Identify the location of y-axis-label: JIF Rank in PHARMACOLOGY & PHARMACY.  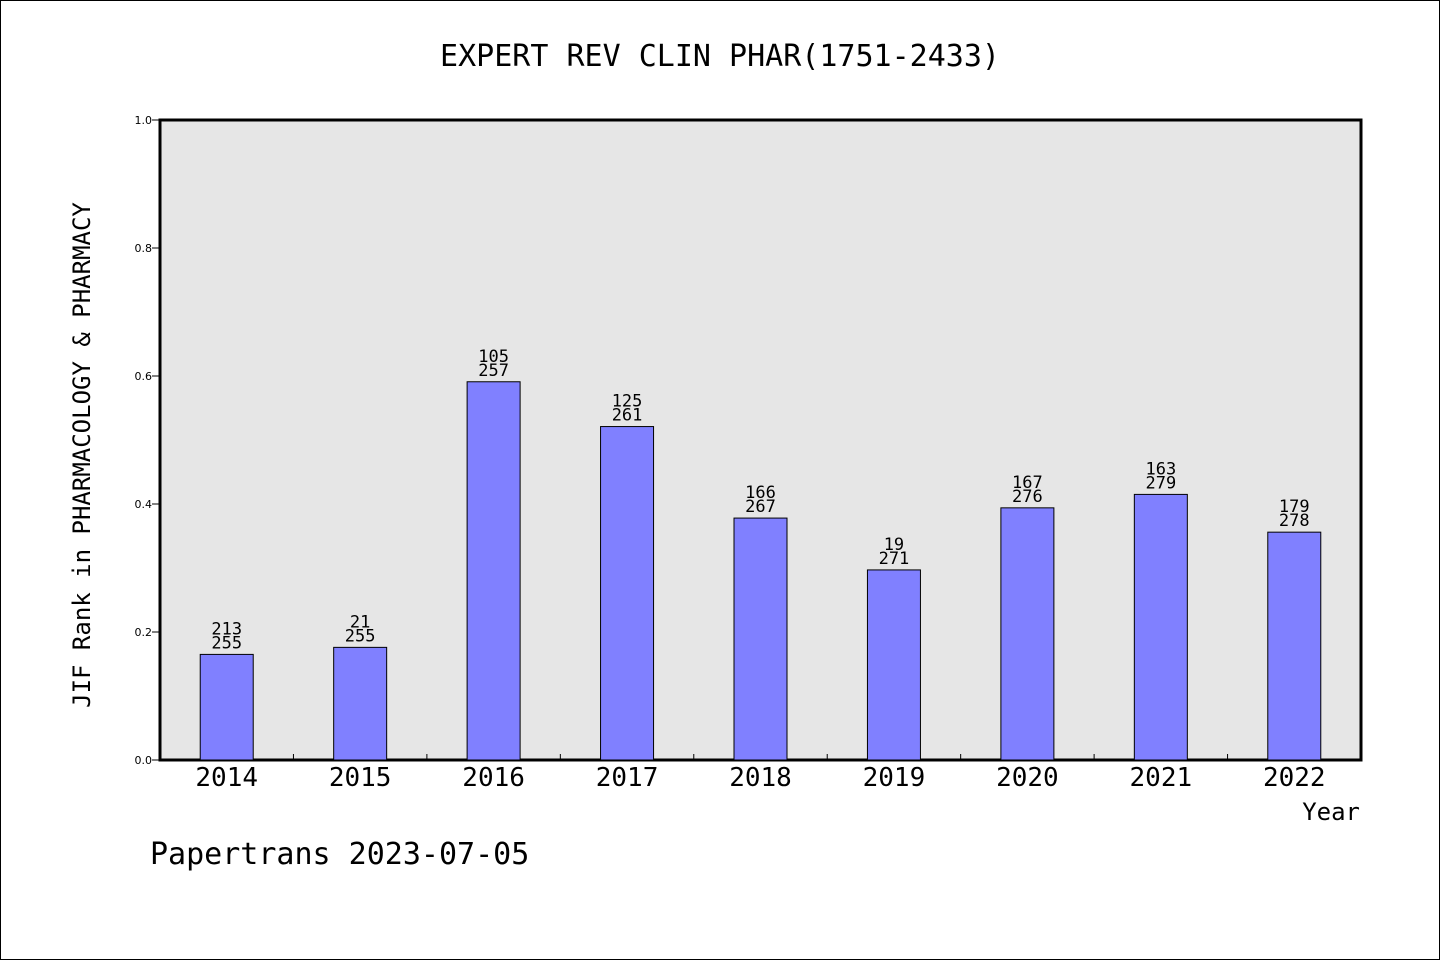
(82, 455).